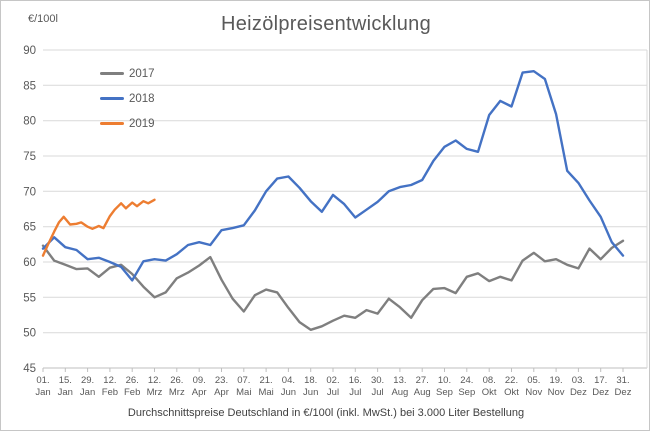 This screenshot has width=650, height=432. What do you see at coordinates (466, 380) in the screenshot?
I see `x-axis-tick-label: 24.` at bounding box center [466, 380].